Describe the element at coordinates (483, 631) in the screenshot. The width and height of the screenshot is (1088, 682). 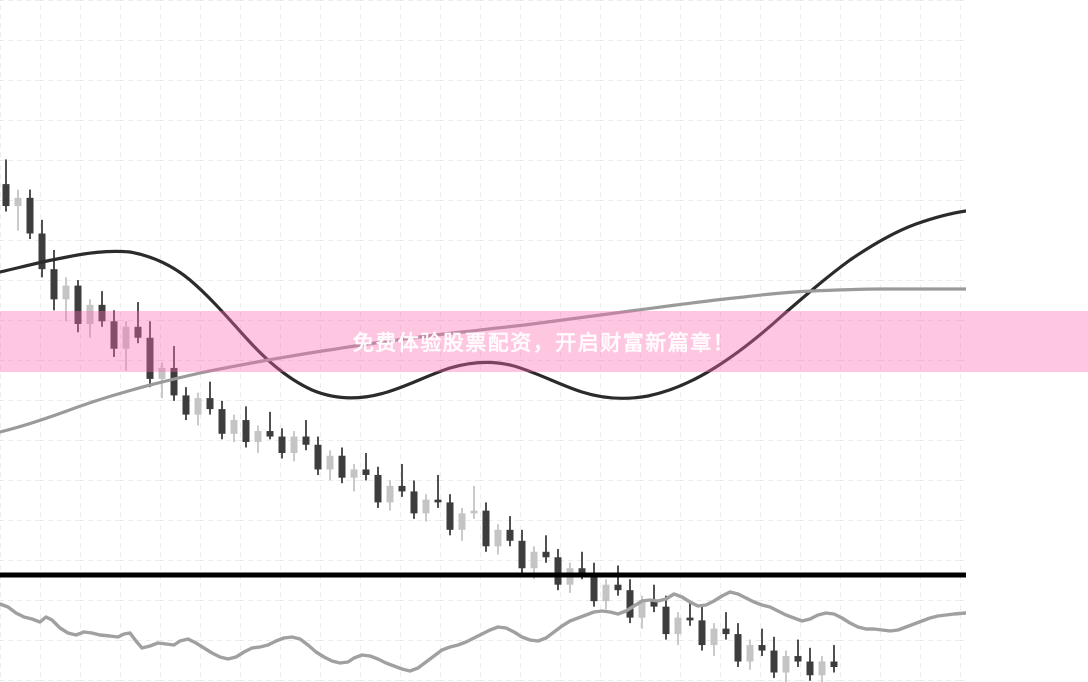
I see `indicator-line` at that location.